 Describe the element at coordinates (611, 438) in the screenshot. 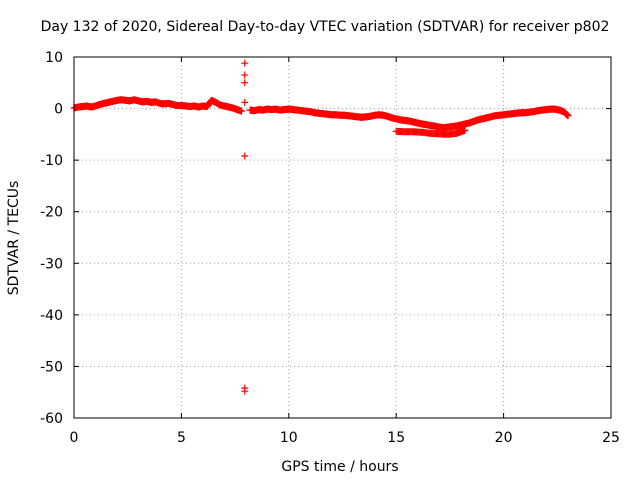

I see `x-tick-label: 25` at that location.